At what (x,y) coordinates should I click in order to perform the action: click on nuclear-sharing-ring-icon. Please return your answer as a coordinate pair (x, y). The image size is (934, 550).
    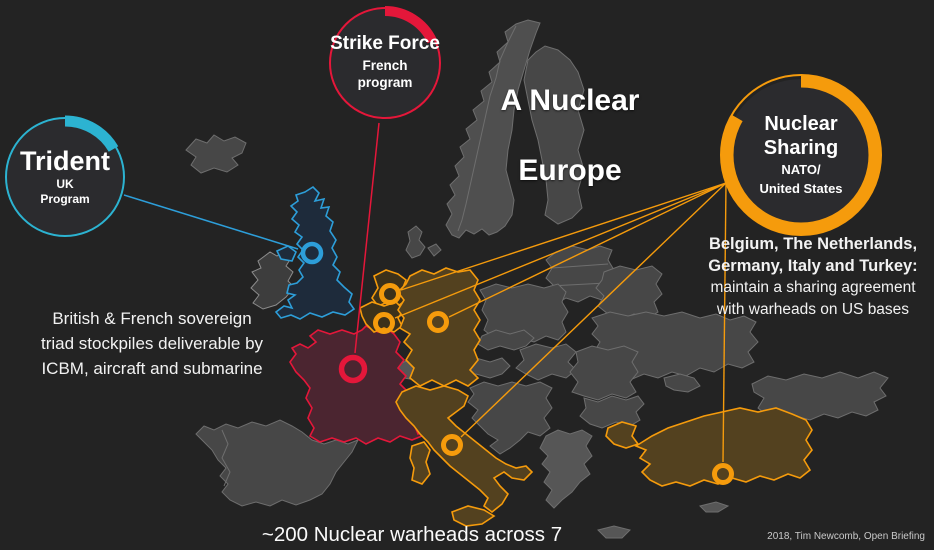
    Looking at the image, I should click on (801, 155).